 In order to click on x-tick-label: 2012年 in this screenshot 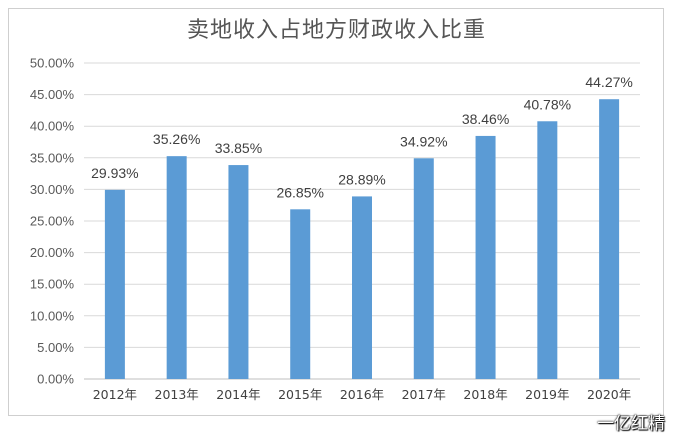, I will do `click(115, 394)`.